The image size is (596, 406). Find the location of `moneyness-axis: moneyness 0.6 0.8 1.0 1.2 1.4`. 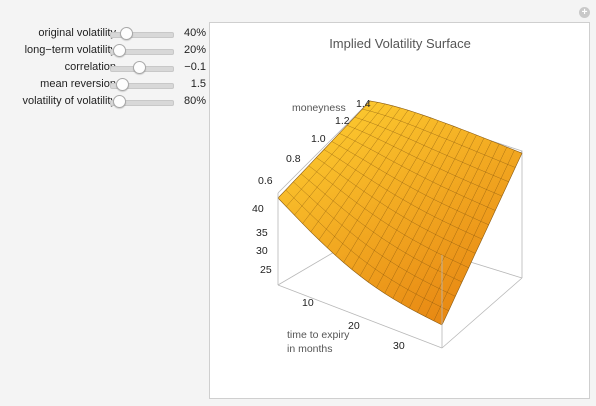

moneyness-axis: moneyness 0.6 0.8 1.0 1.2 1.4 is located at coordinates (314, 142).